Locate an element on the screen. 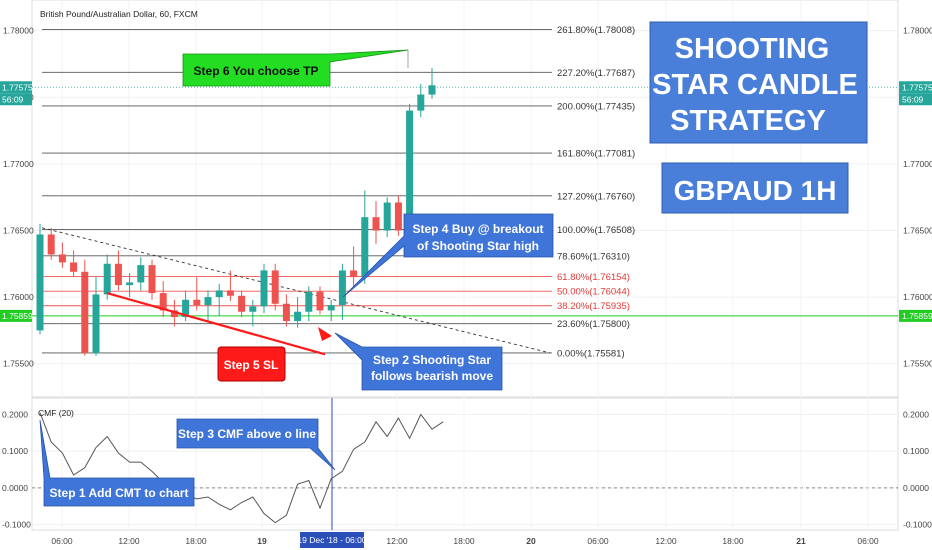  highlight-x-label: 19 Dec '18 - 06:00 is located at coordinates (331, 540).